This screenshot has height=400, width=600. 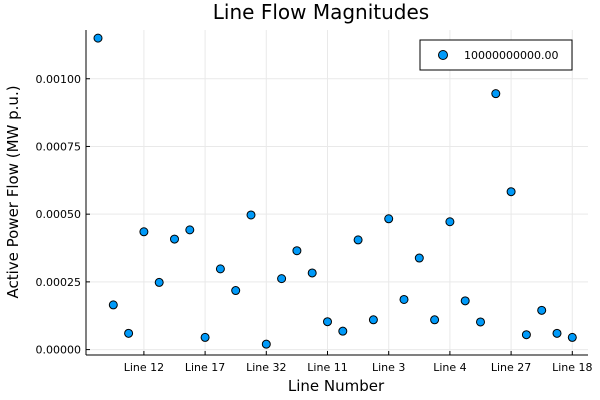 What do you see at coordinates (511, 367) in the screenshot?
I see `x-tick-label: Line 27` at bounding box center [511, 367].